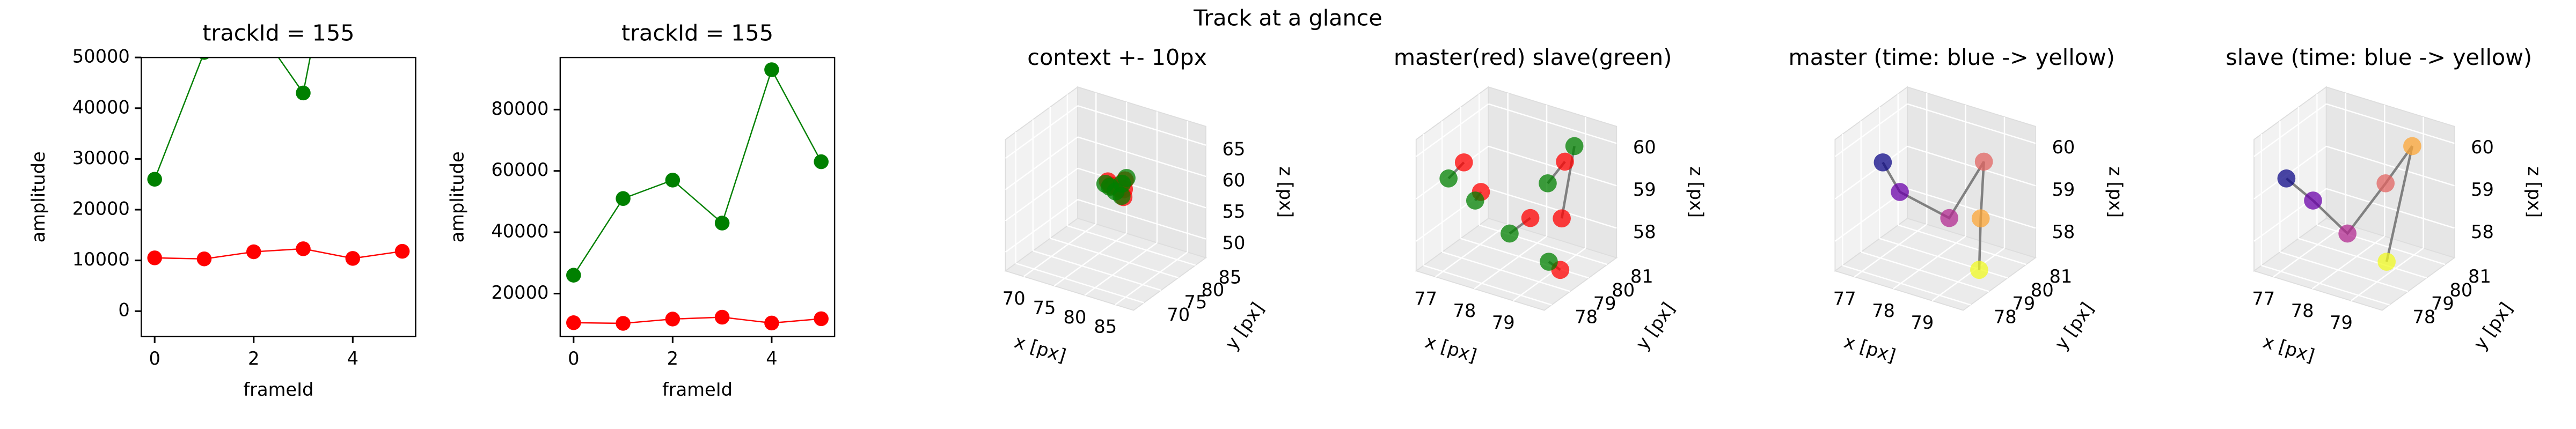 This screenshot has width=2576, height=429. What do you see at coordinates (352, 358) in the screenshot?
I see `x-tick-label: 4` at bounding box center [352, 358].